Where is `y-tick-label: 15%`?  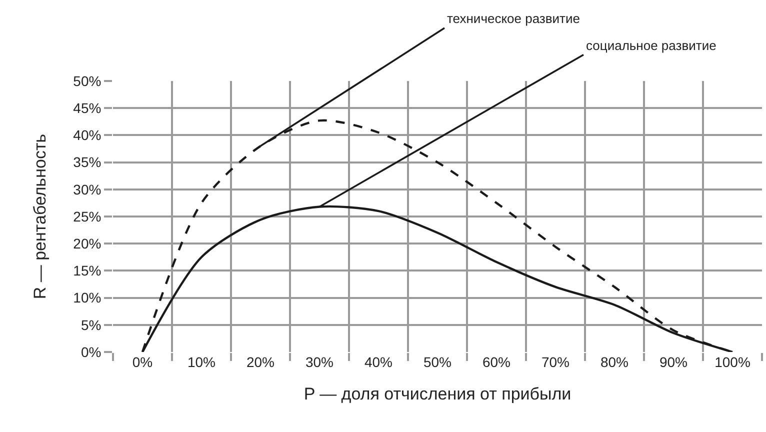
y-tick-label: 15% is located at coordinates (87, 270).